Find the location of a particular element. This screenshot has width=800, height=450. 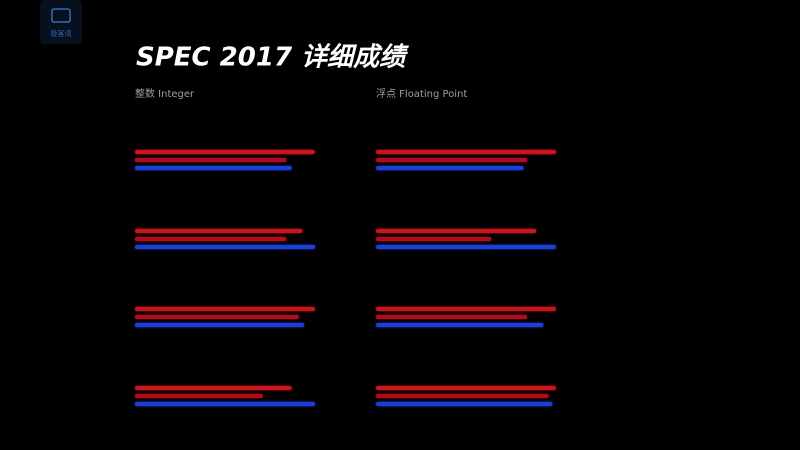

panel-title: 浮点 Floating Point is located at coordinates (421, 94).